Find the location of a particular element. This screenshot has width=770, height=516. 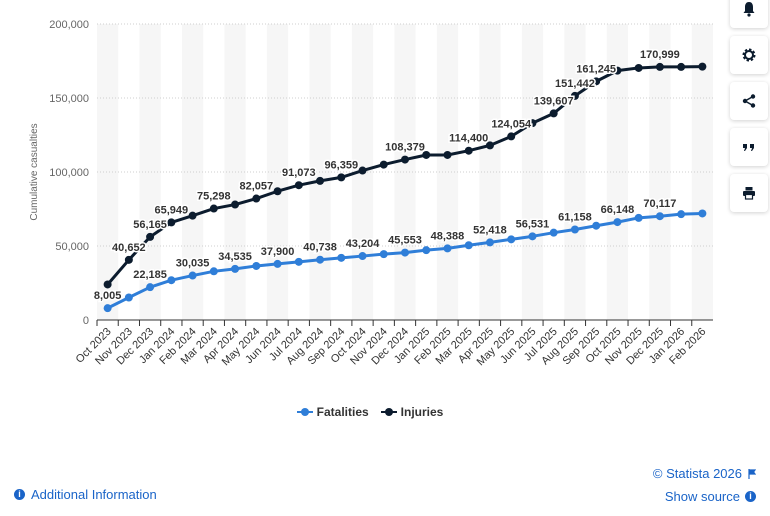

data-label-injuries: 161,245 is located at coordinates (596, 69).